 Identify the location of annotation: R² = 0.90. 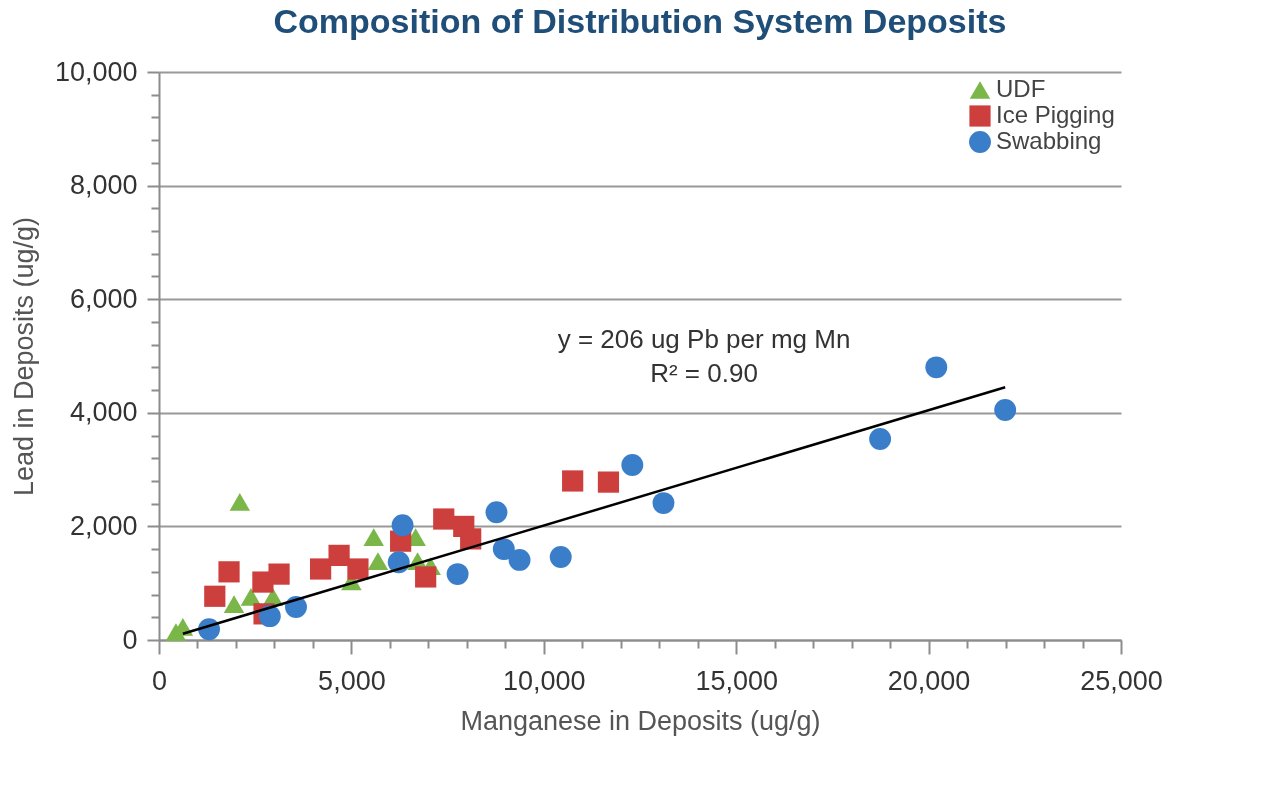
(704, 373).